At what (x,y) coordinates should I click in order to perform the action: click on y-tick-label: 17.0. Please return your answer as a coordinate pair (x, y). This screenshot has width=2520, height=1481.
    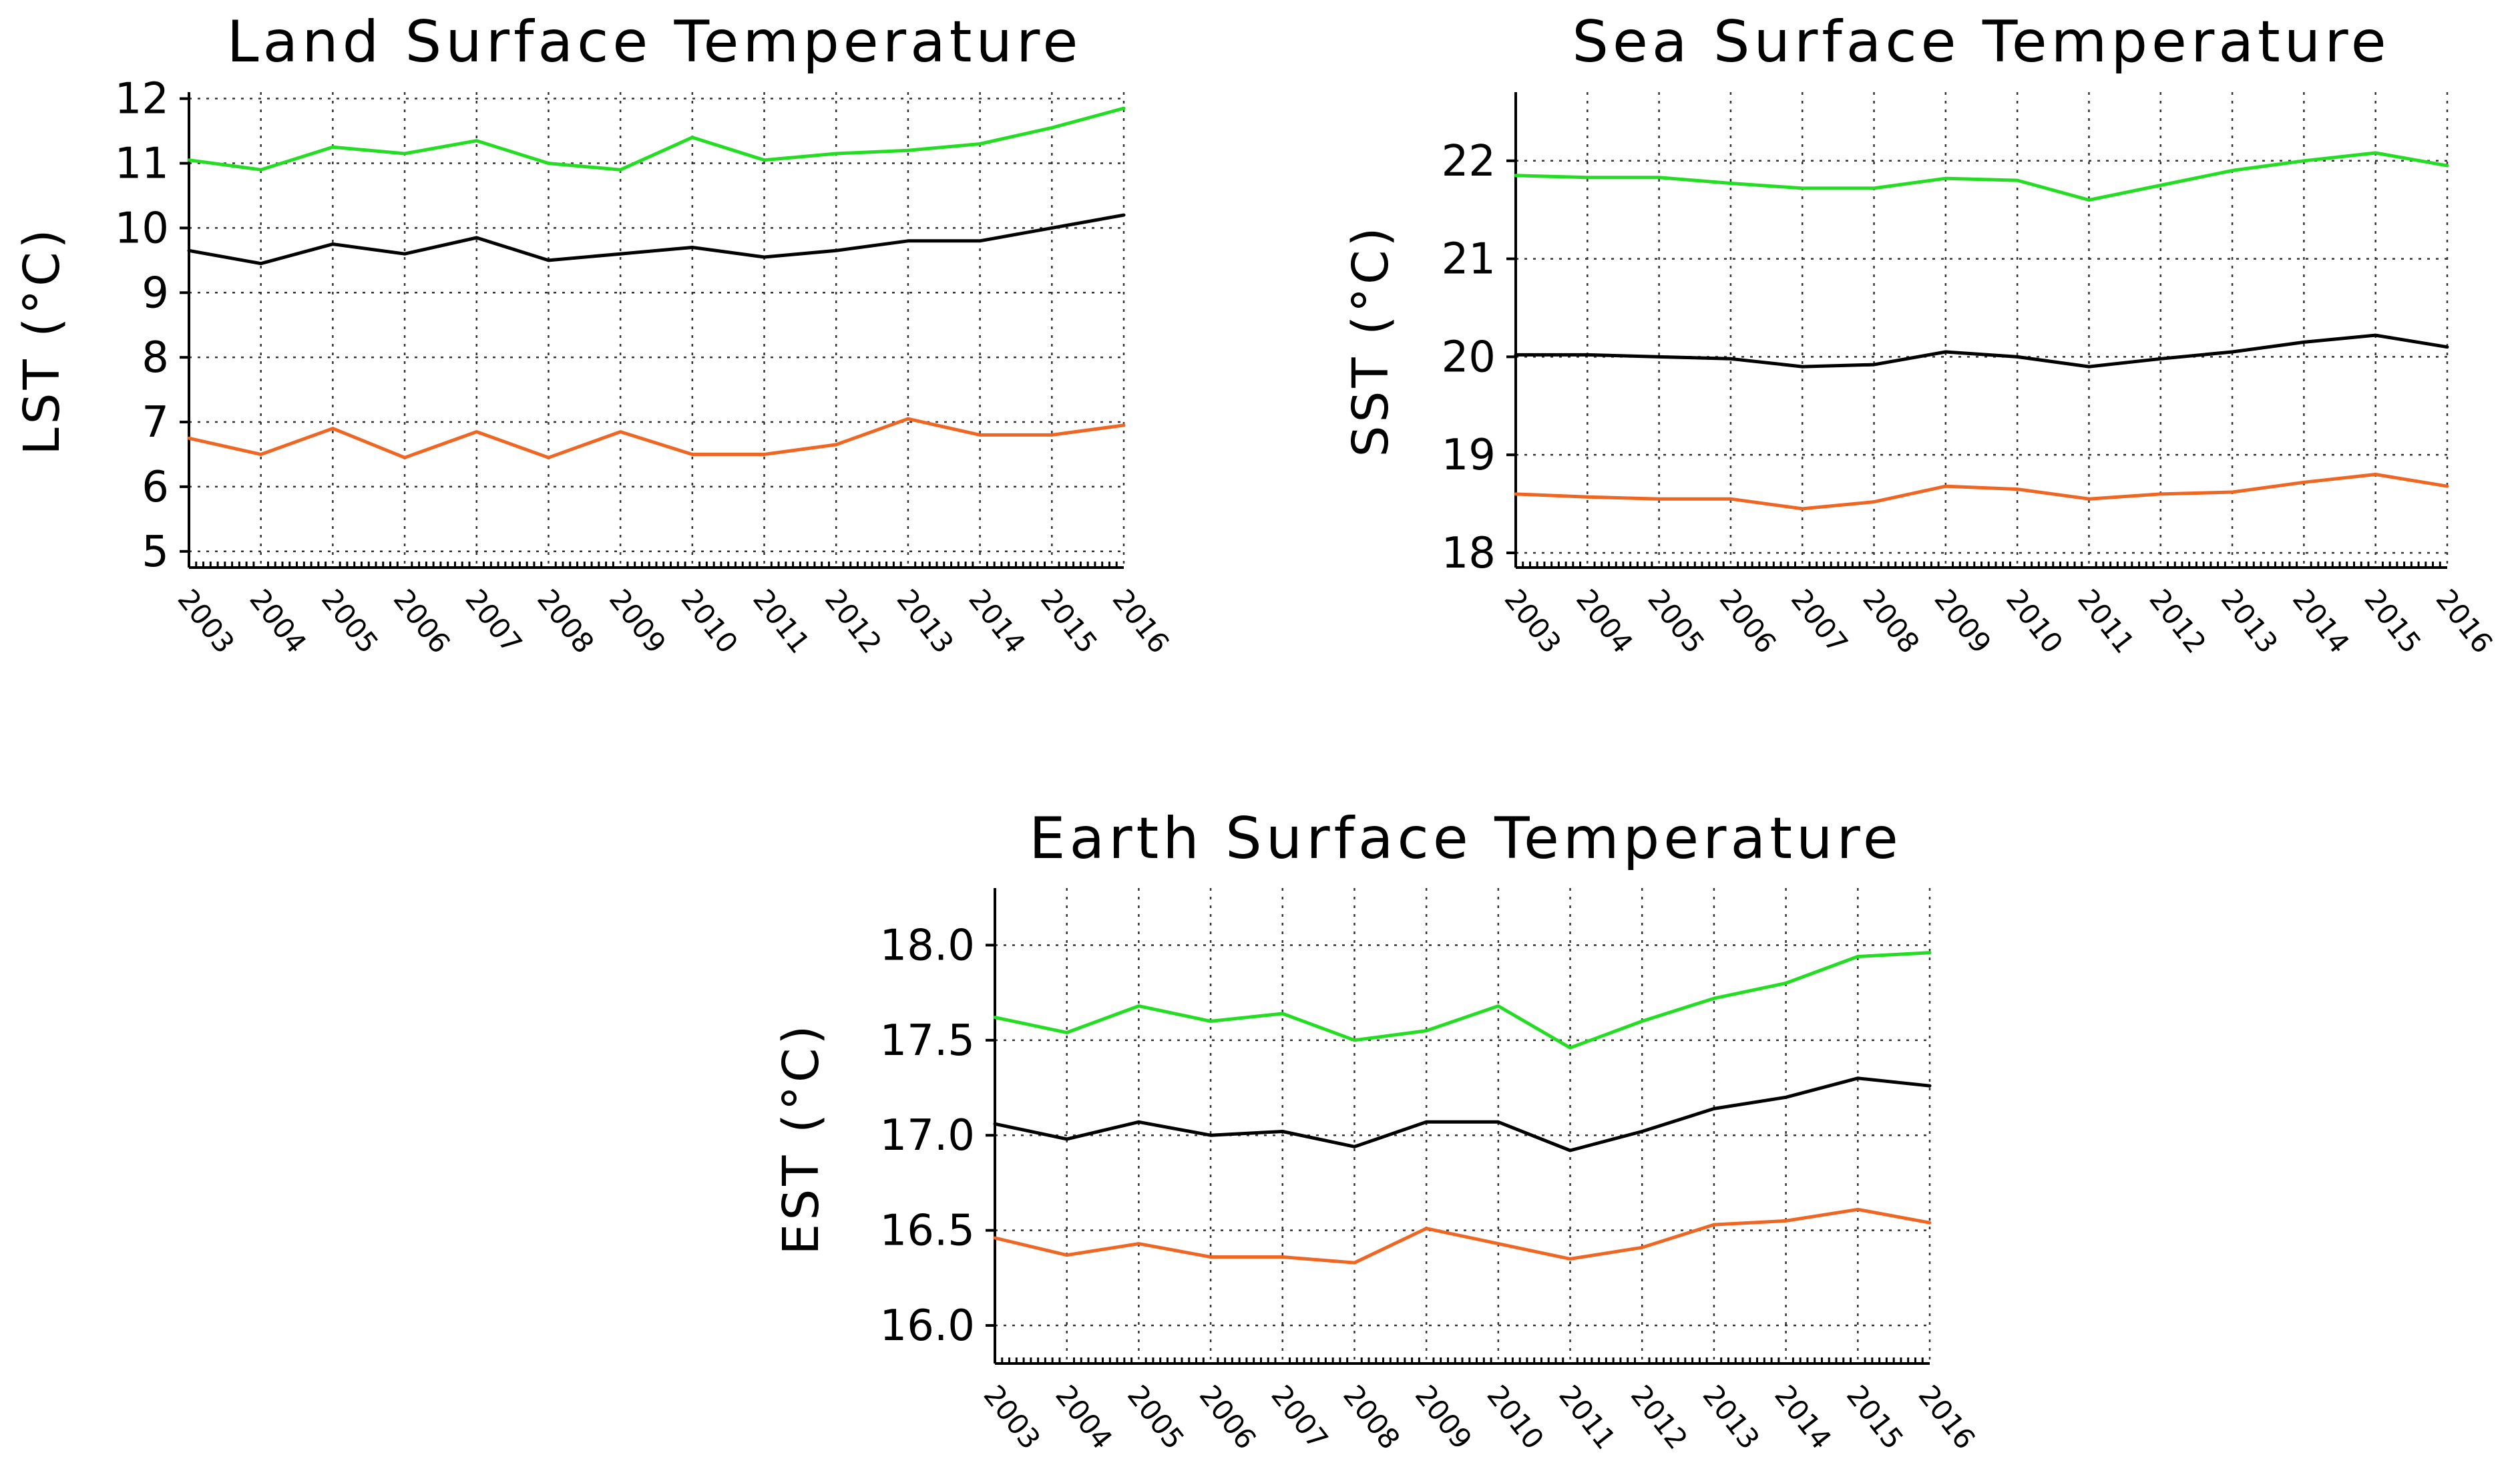
    Looking at the image, I should click on (928, 1135).